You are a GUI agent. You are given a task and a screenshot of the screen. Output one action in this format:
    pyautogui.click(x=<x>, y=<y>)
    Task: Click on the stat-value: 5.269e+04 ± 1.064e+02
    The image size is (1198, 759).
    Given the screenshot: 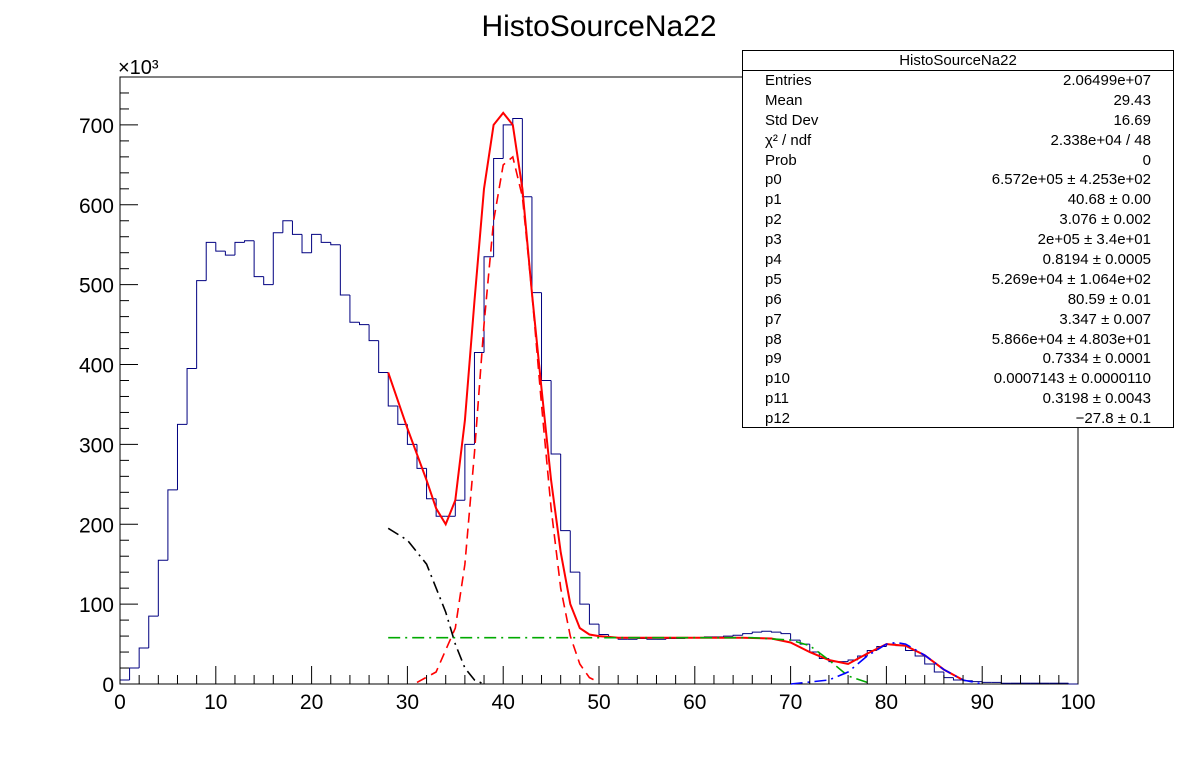 What is the action you would take?
    pyautogui.click(x=1071, y=279)
    